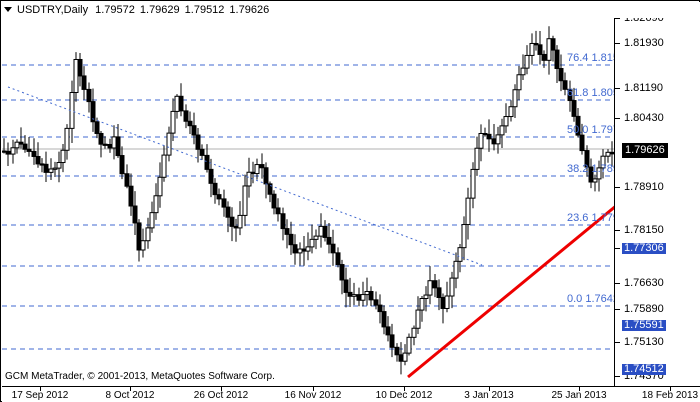 The height and width of the screenshot is (402, 700). Describe the element at coordinates (644, 369) in the screenshot. I see `price-axis-label-highlighted: 1.74512` at that location.